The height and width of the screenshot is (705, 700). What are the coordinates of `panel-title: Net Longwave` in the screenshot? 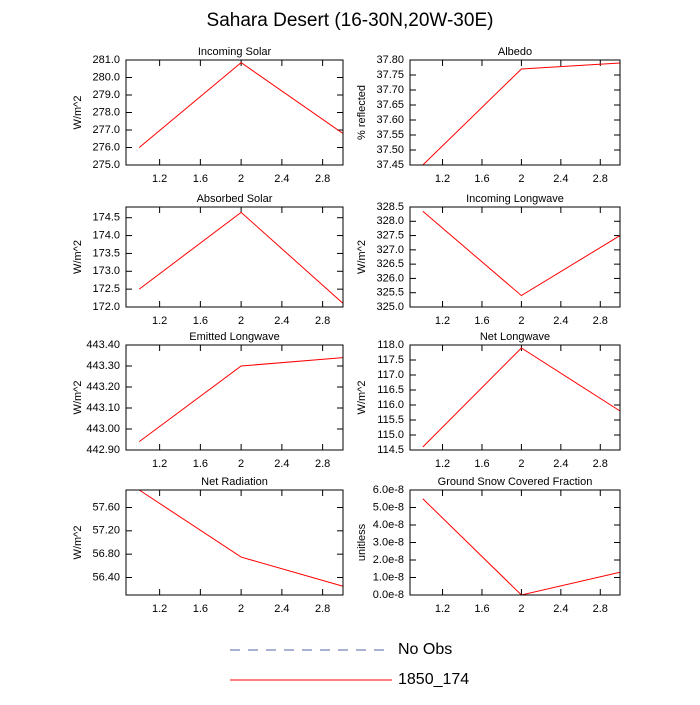 It's located at (515, 337).